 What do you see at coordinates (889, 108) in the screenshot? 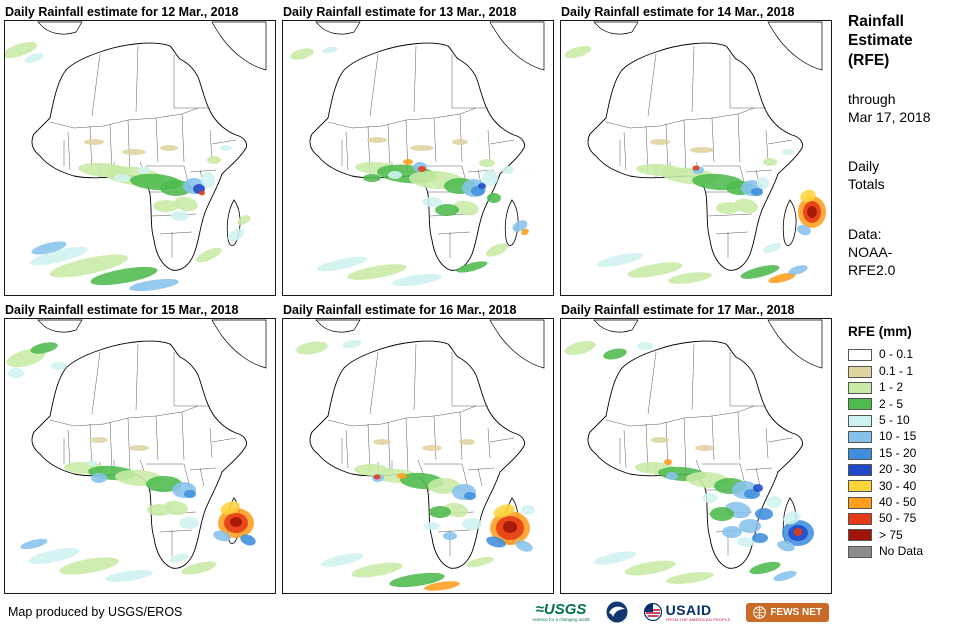
I see `sidebar-through-date: through Mar 17, 2018` at bounding box center [889, 108].